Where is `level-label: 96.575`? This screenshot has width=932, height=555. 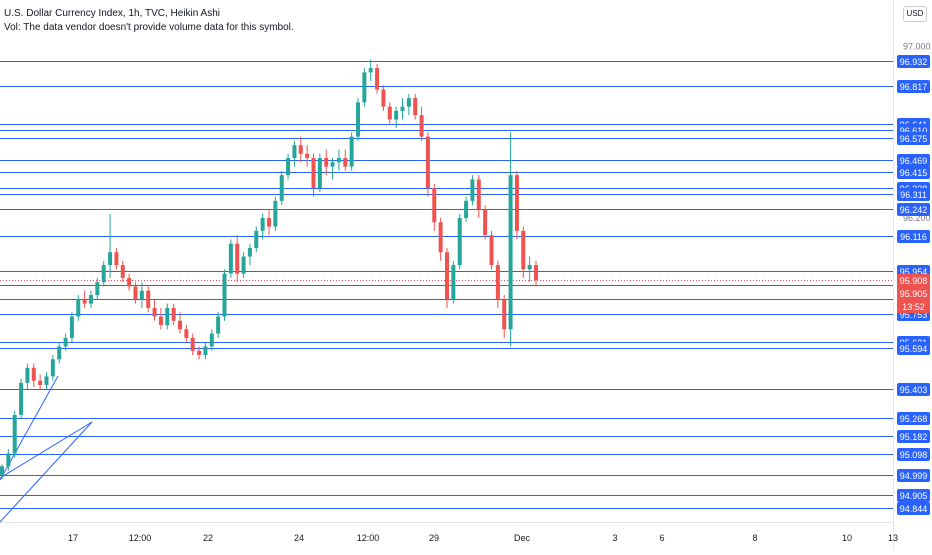
level-label: 96.575 is located at coordinates (914, 139).